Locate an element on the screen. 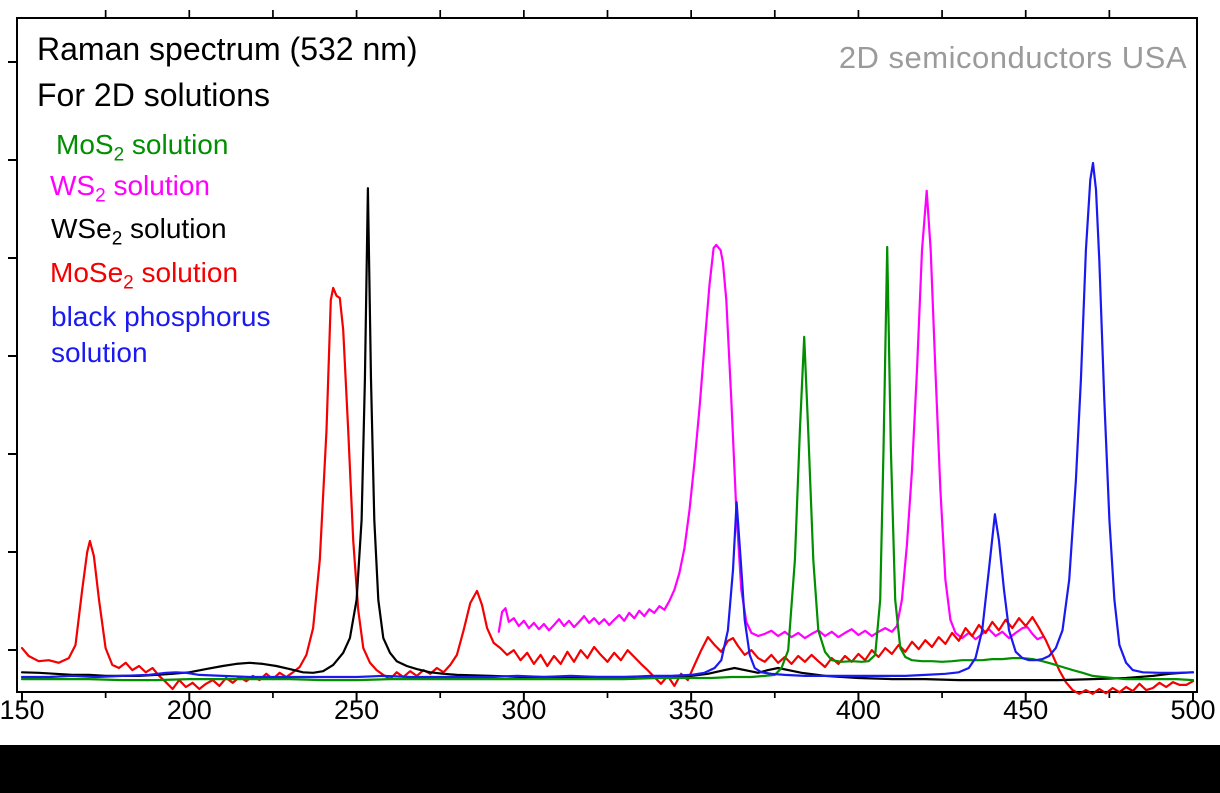  chart-title: Raman spectrum (532 nm) For 2D solutions is located at coordinates (227, 72).